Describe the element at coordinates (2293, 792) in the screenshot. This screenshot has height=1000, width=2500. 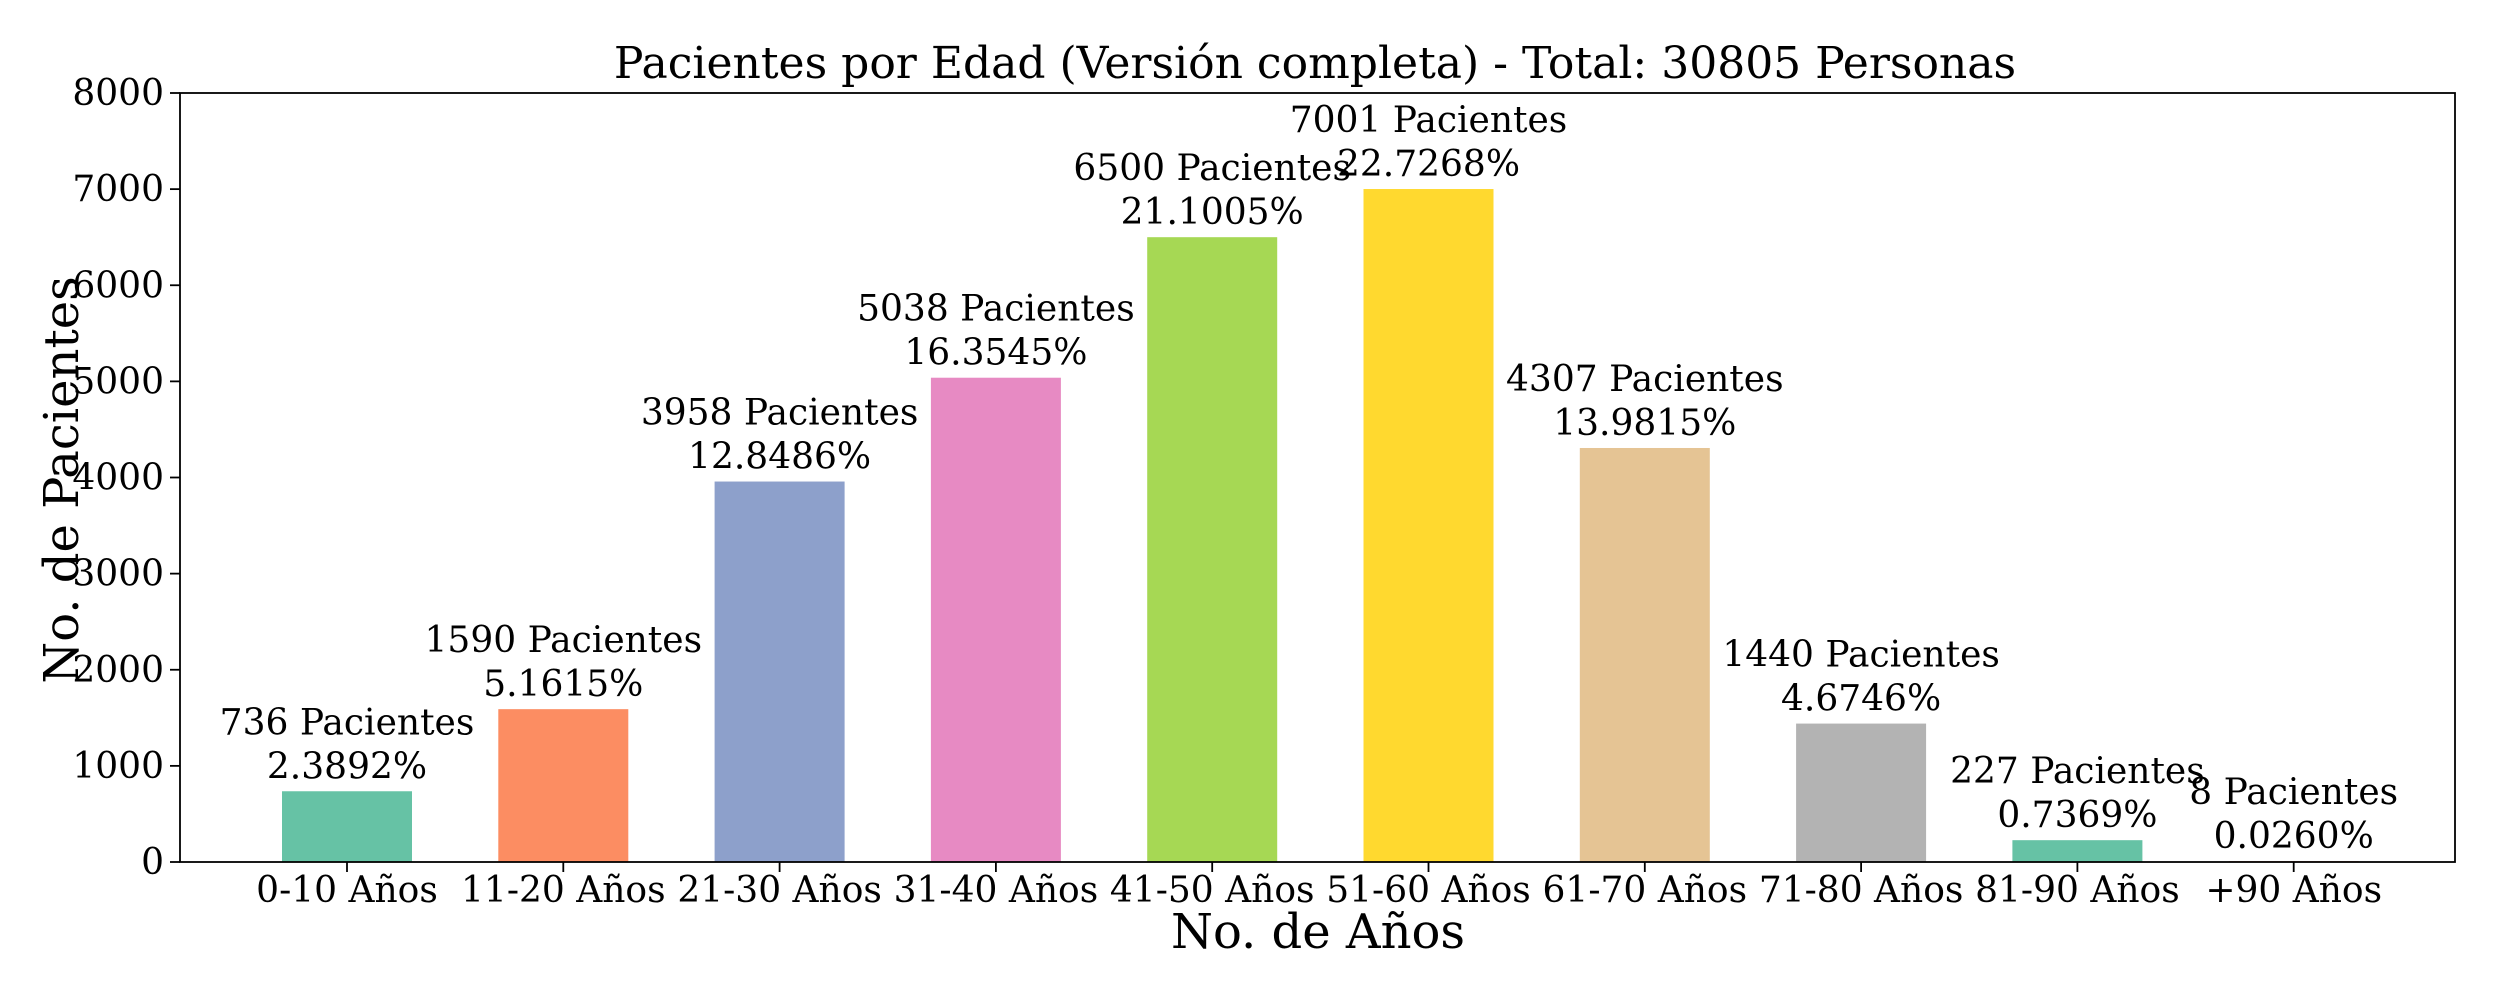
I see `bar-count-label: 8 Pacientes` at that location.